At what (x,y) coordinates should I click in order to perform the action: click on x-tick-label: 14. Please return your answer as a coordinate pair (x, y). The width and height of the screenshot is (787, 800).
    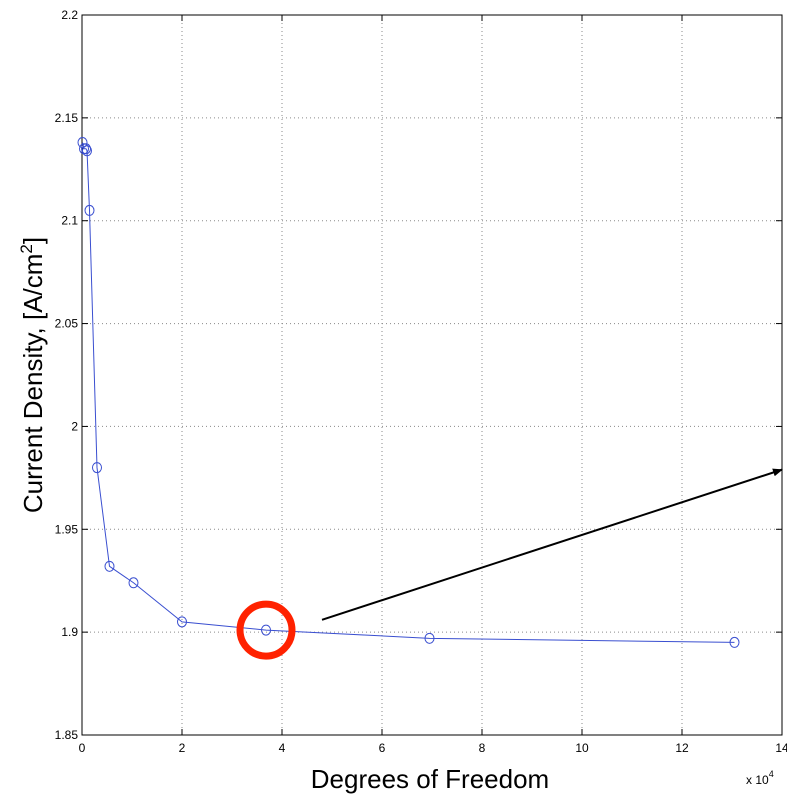
    Looking at the image, I should click on (781, 748).